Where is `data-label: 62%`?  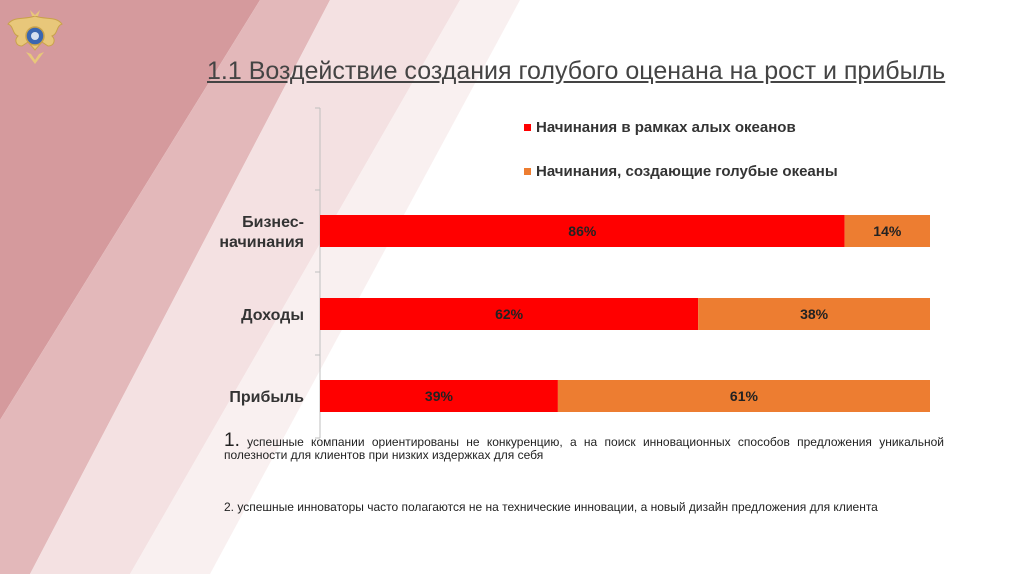 data-label: 62% is located at coordinates (509, 314).